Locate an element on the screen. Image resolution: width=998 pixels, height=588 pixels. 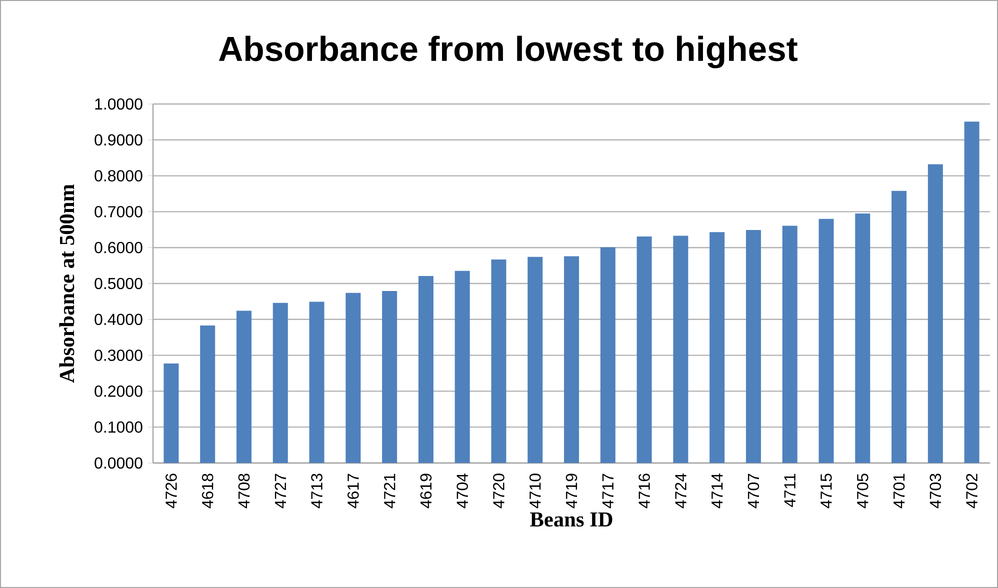
x-tick-label: 4714 is located at coordinates (717, 491).